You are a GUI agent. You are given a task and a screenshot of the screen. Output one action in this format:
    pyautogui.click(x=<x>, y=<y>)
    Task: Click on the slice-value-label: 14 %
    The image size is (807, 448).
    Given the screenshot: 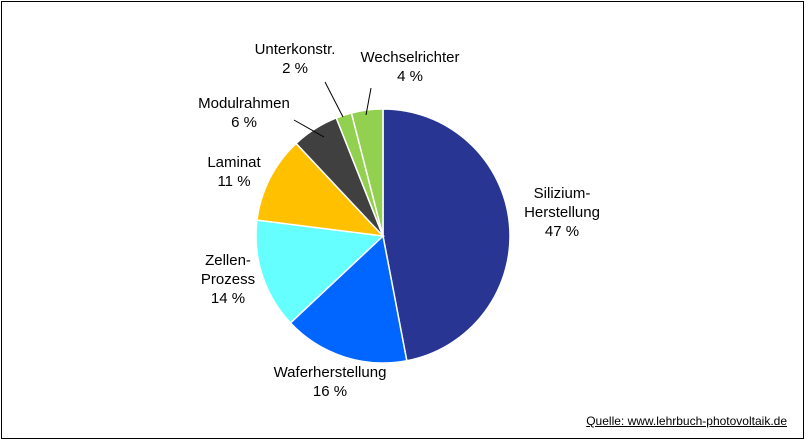 What is the action you would take?
    pyautogui.click(x=228, y=298)
    